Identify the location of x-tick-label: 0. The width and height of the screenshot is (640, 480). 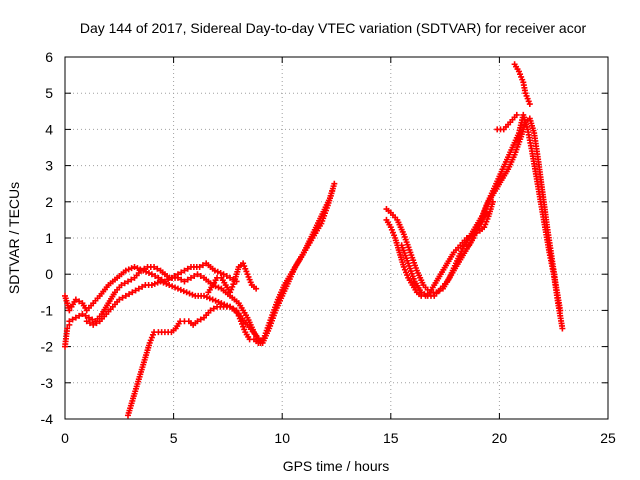
(65, 438).